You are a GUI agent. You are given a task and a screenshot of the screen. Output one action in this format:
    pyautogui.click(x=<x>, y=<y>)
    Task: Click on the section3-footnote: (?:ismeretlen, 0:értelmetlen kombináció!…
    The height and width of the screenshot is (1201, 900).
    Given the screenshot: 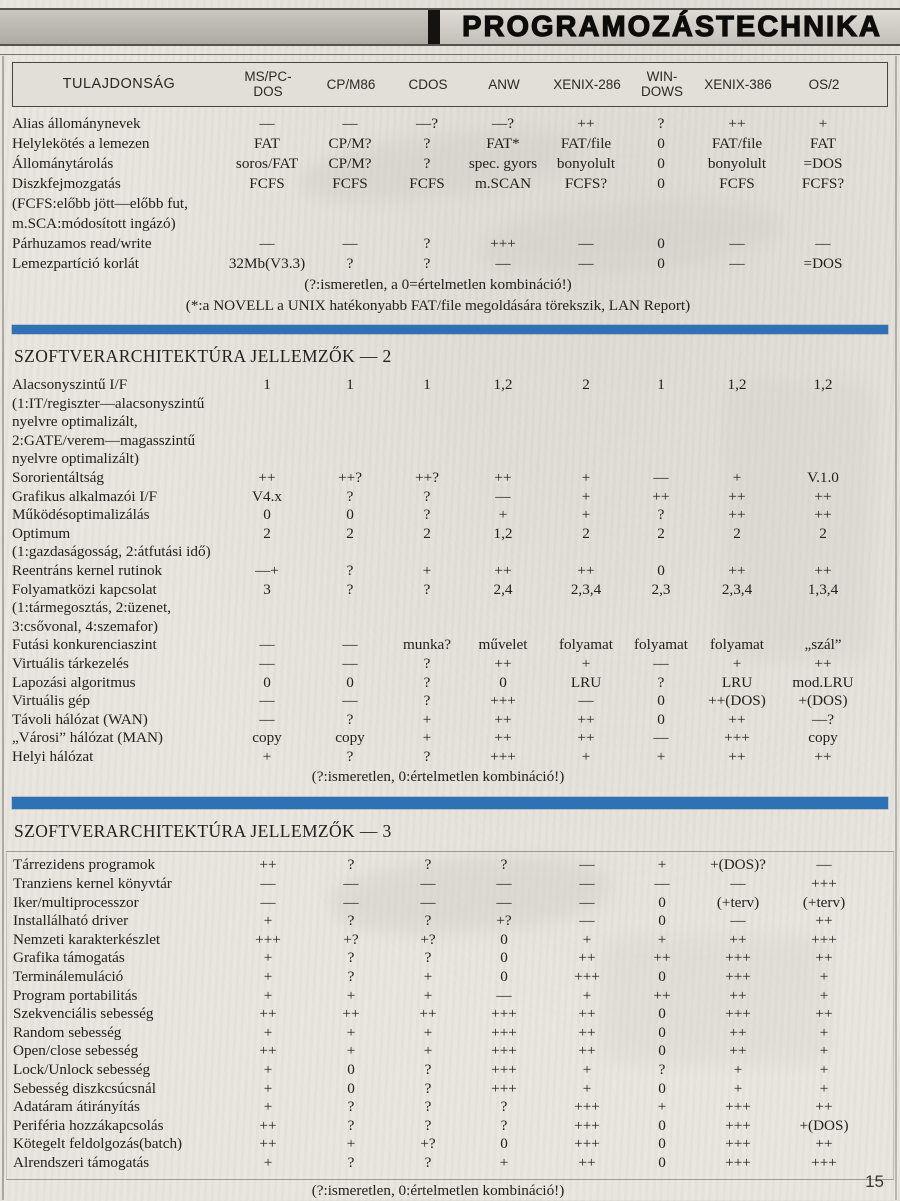 What is the action you would take?
    pyautogui.click(x=438, y=1190)
    